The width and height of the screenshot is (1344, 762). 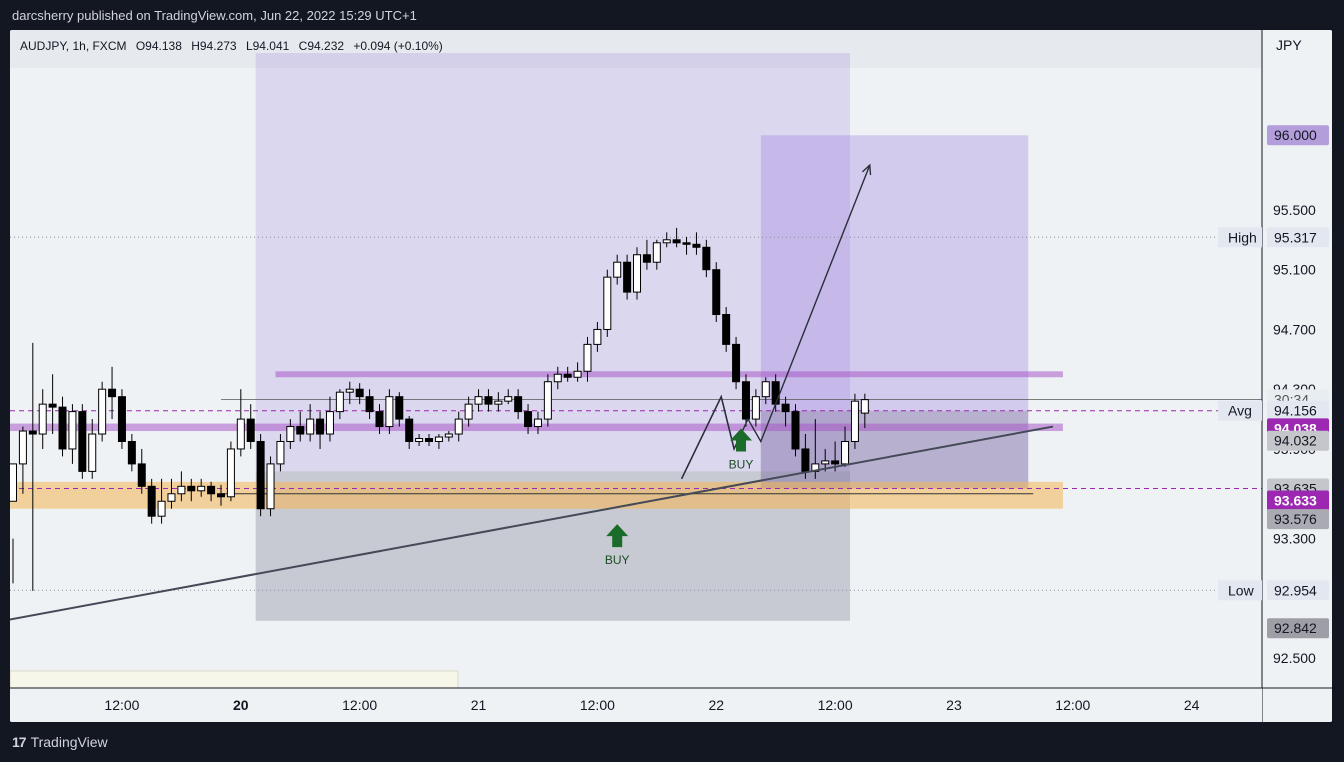 I want to click on price-label-value: 94.156, so click(x=1295, y=411).